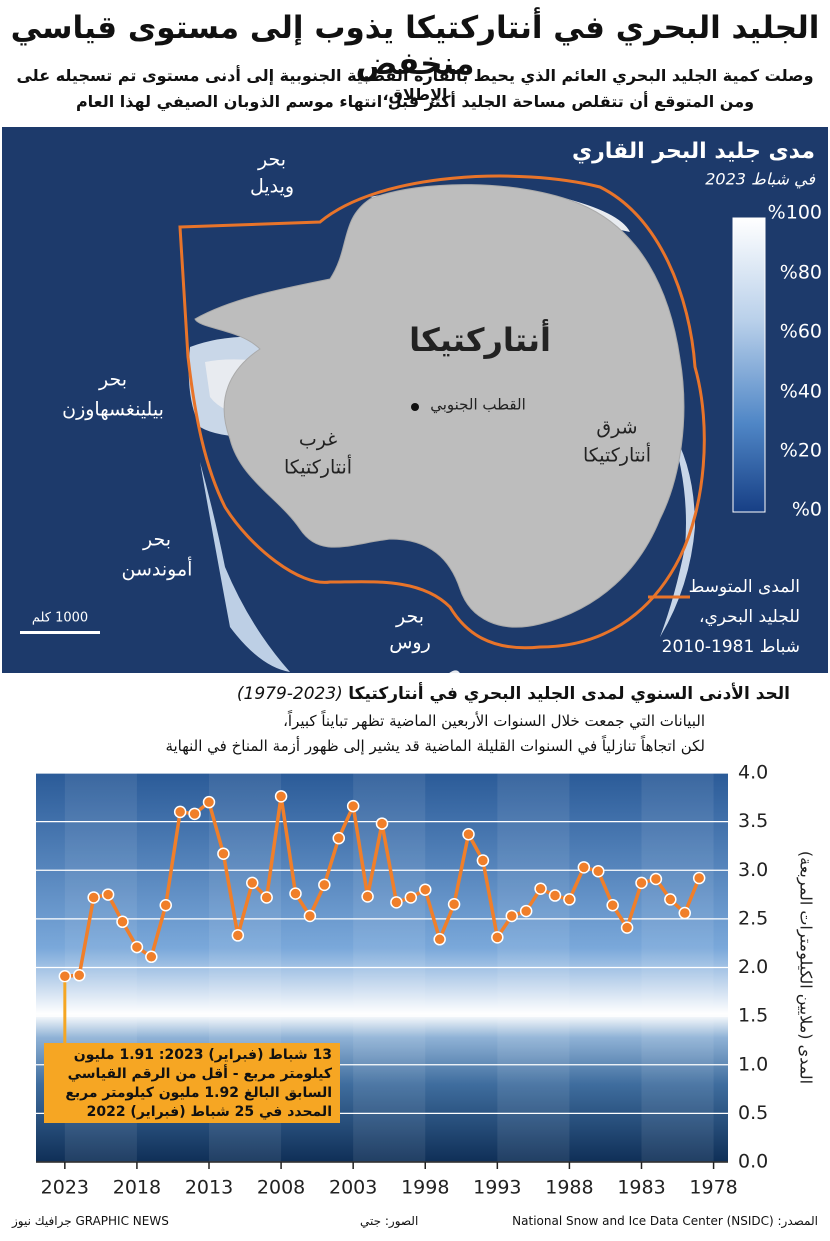 The image size is (830, 1241). Describe the element at coordinates (760, 179) in the screenshot. I see `map-subtitle: في شباط 2023` at that location.